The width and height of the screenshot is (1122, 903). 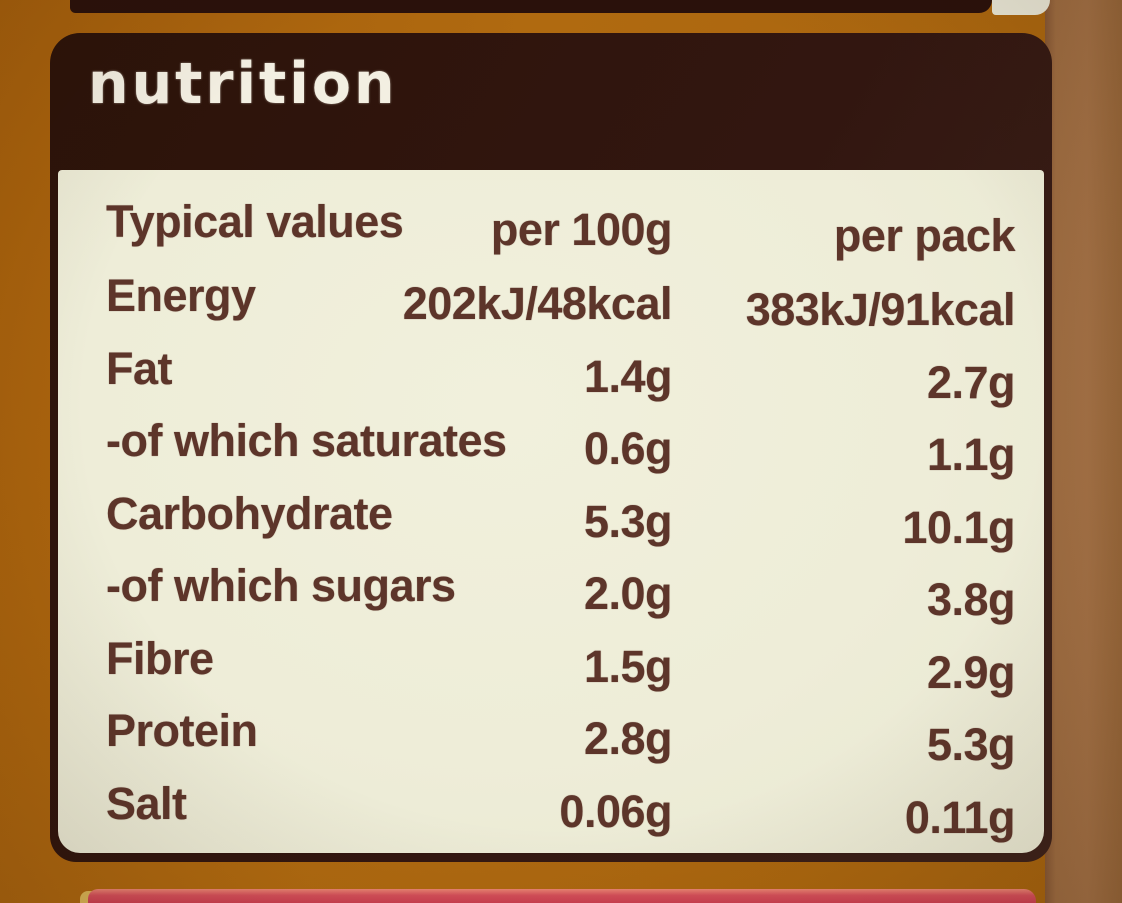 What do you see at coordinates (971, 599) in the screenshot?
I see `value-per-pack: 3.8g` at bounding box center [971, 599].